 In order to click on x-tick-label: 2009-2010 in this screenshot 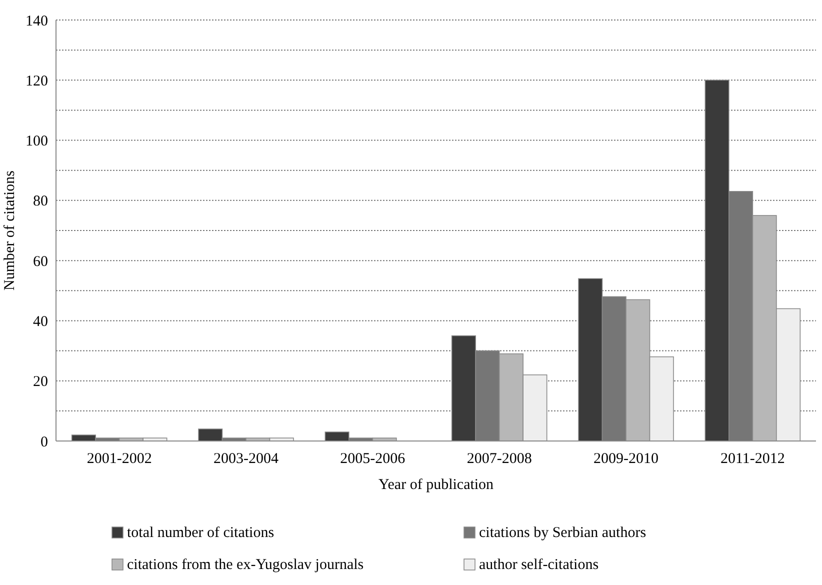, I will do `click(626, 459)`.